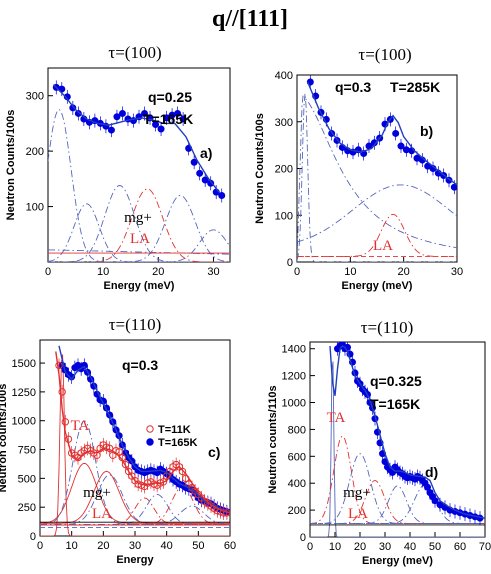  I want to click on y-tick-label: 600, so click(297, 457).